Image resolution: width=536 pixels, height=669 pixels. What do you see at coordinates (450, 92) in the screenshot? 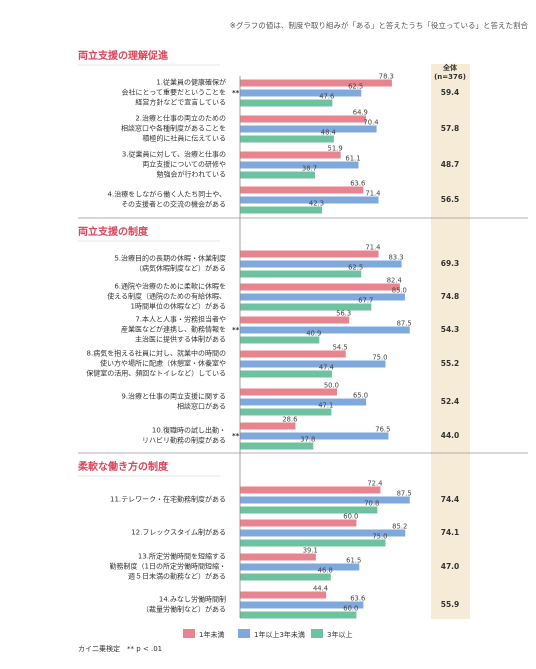
I see `total-value: 59.4` at bounding box center [450, 92].